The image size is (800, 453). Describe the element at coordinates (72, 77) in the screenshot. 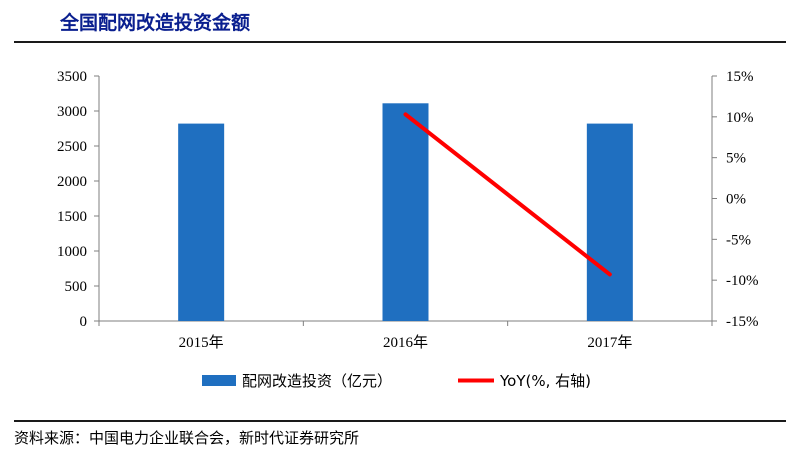

I see `left-tick-label: 3500` at that location.